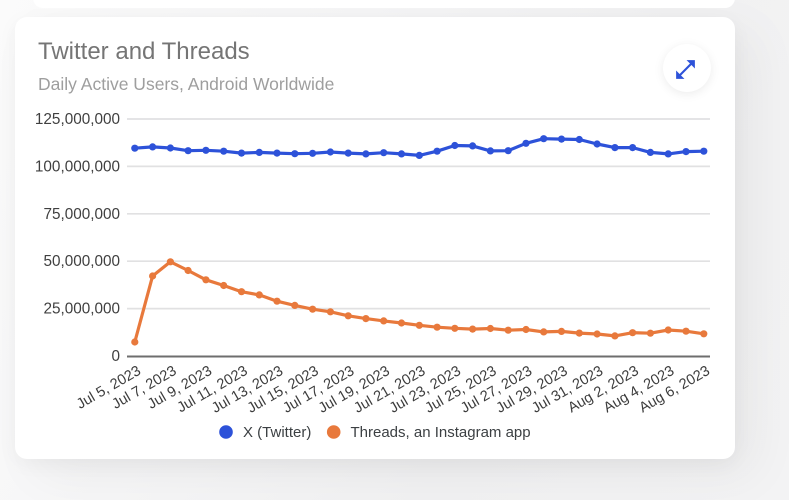 The height and width of the screenshot is (500, 789). Describe the element at coordinates (441, 432) in the screenshot. I see `svg-text: Threads, an Instagram app` at that location.